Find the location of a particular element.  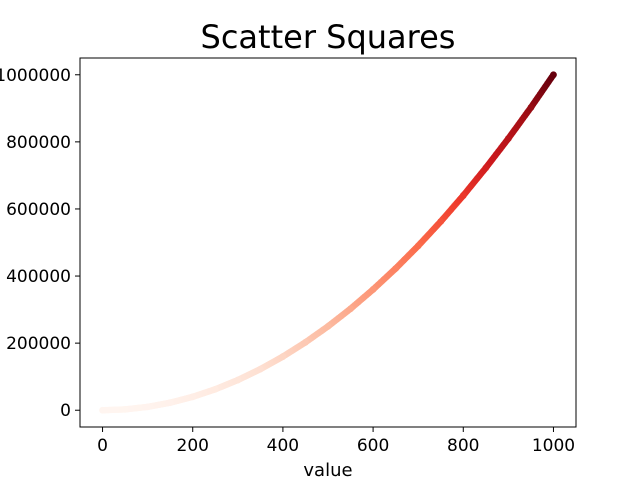

x-axis-label: value is located at coordinates (327, 470).